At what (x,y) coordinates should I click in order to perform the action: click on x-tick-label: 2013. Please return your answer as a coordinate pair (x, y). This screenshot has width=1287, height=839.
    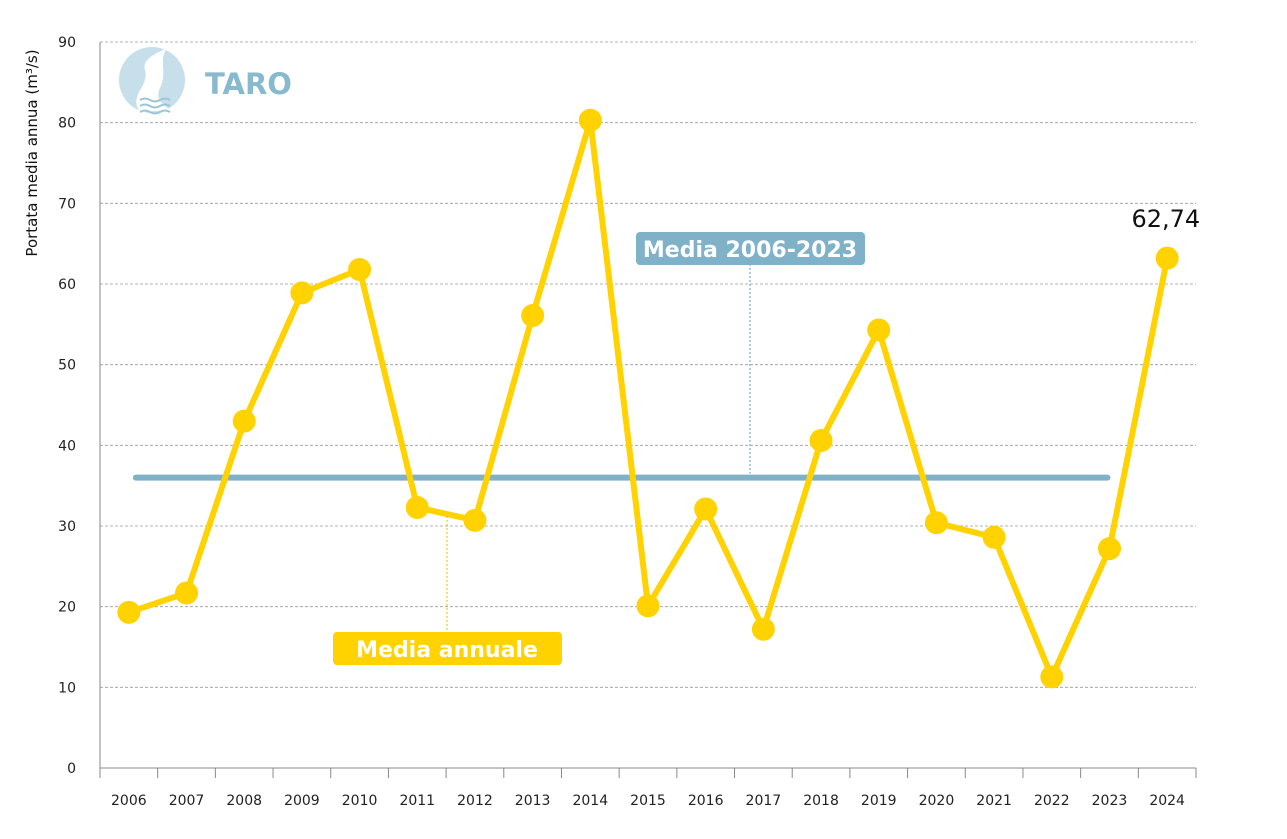
    Looking at the image, I should click on (533, 801).